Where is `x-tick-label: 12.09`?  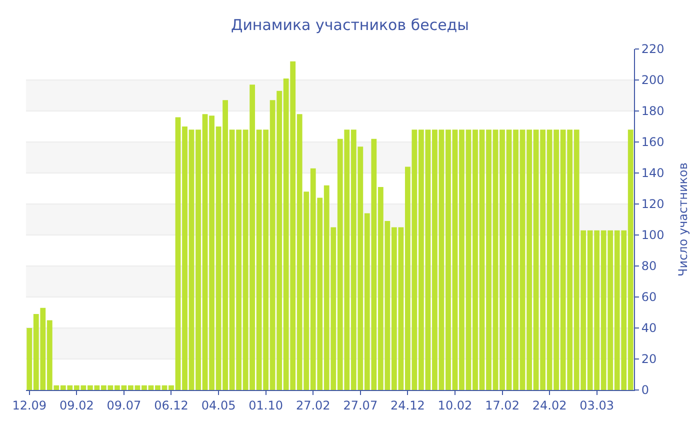
x-tick-label: 12.09 is located at coordinates (29, 405).